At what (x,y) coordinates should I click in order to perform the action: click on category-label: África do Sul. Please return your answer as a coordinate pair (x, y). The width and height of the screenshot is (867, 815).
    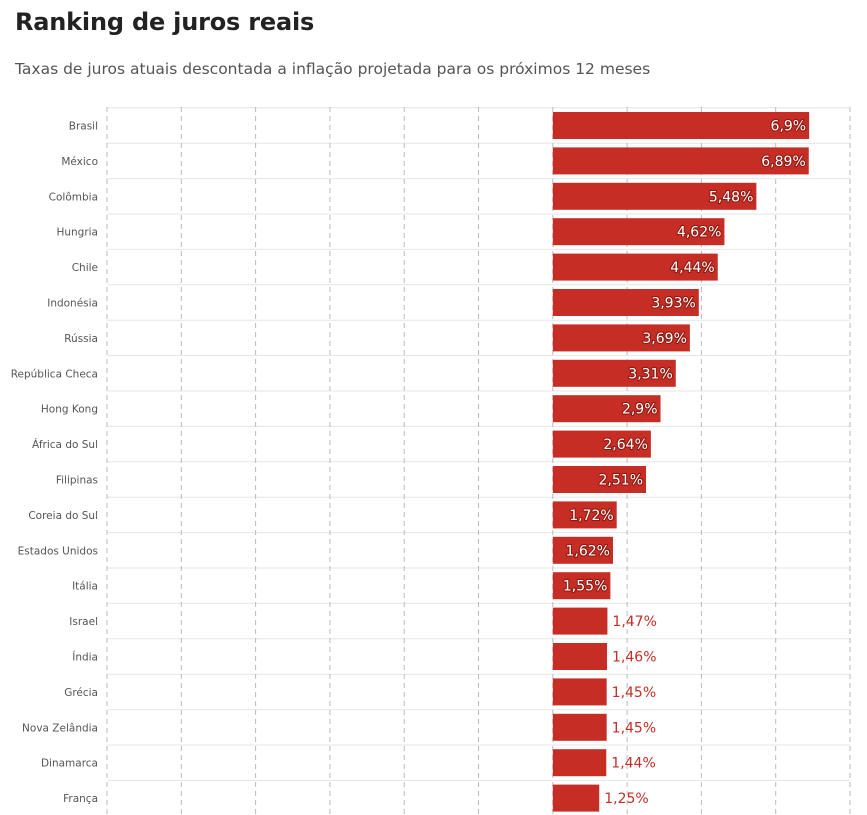
    Looking at the image, I should click on (65, 444).